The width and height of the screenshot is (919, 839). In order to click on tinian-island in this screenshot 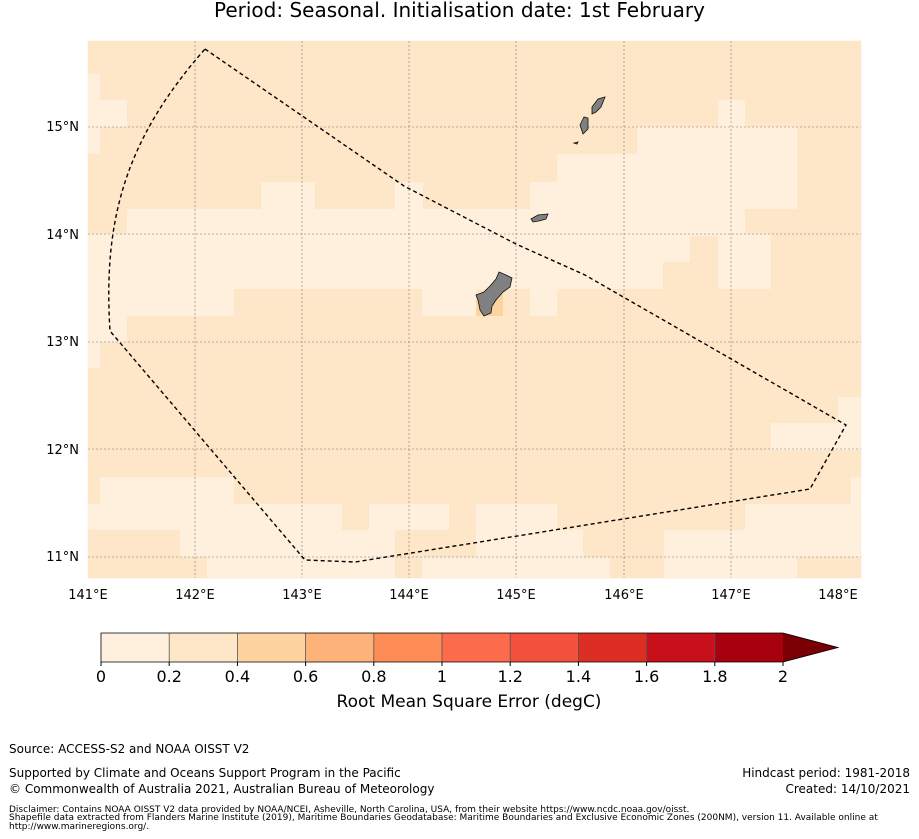, I will do `click(584, 125)`.